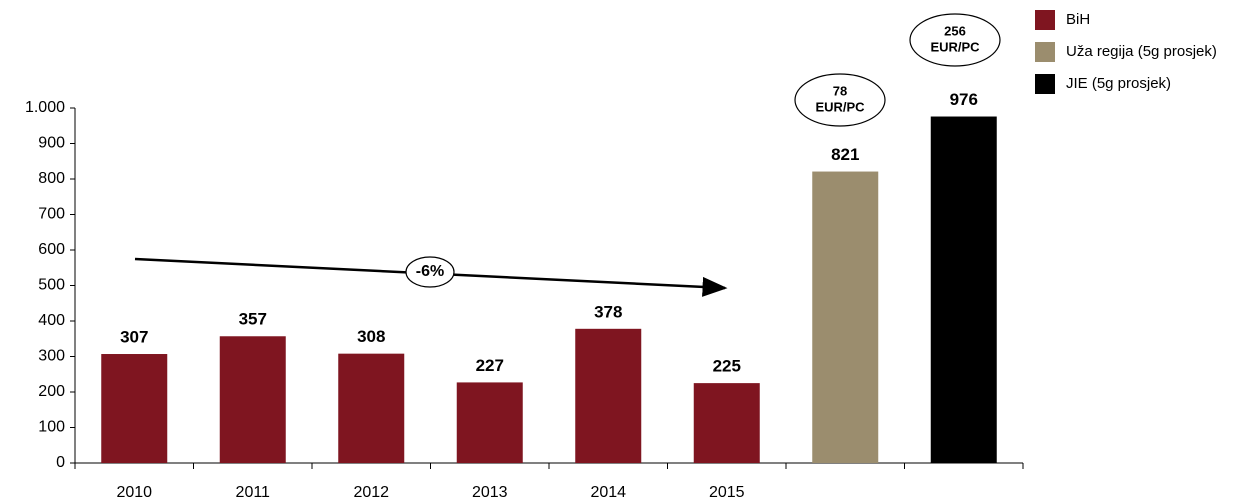  Describe the element at coordinates (134, 336) in the screenshot. I see `value-label: 307` at that location.